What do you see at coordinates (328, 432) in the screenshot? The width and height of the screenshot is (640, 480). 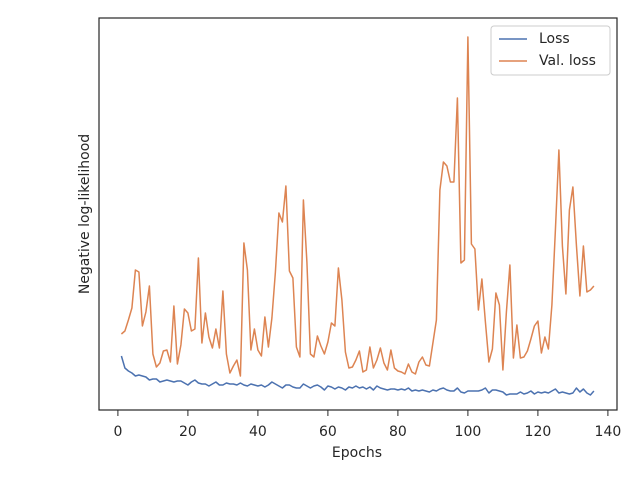 I see `x-tick-label: 60` at bounding box center [328, 432].